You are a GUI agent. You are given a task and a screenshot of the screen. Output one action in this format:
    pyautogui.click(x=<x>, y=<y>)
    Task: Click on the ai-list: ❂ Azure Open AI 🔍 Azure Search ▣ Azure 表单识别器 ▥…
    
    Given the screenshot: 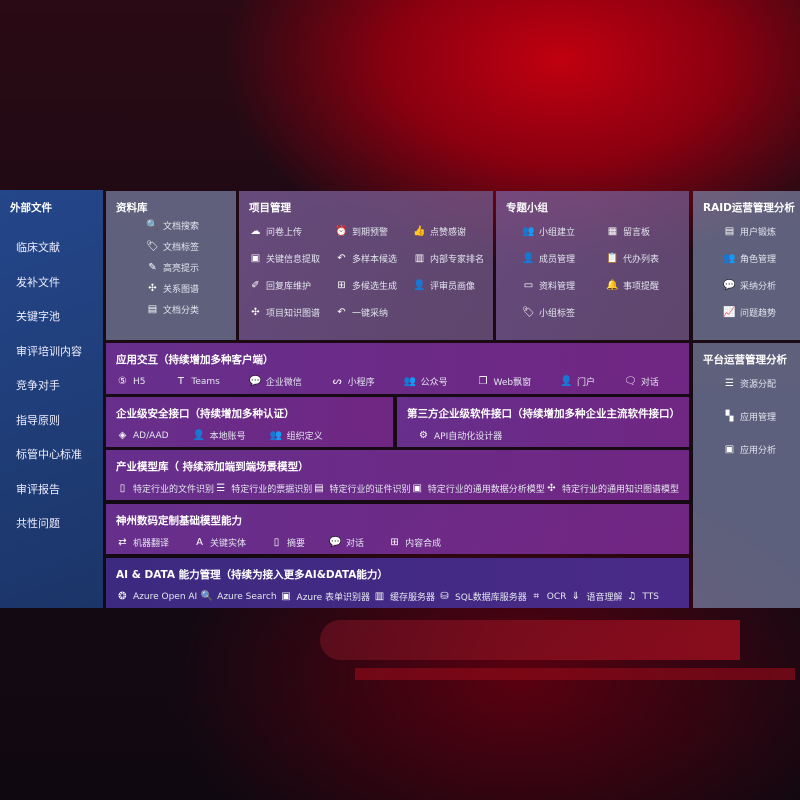 What is the action you would take?
    pyautogui.click(x=397, y=596)
    